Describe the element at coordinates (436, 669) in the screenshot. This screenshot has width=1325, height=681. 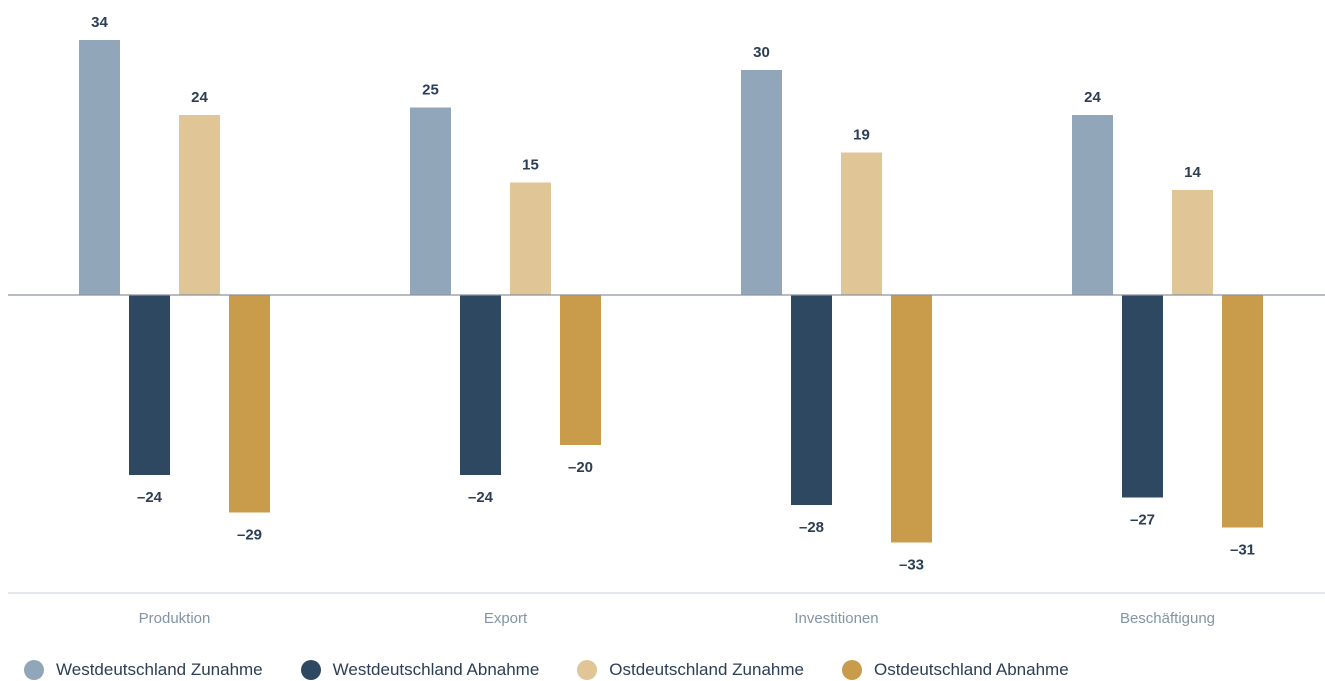
I see `legend-label-west-down: Westdeutschland Abnahme` at that location.